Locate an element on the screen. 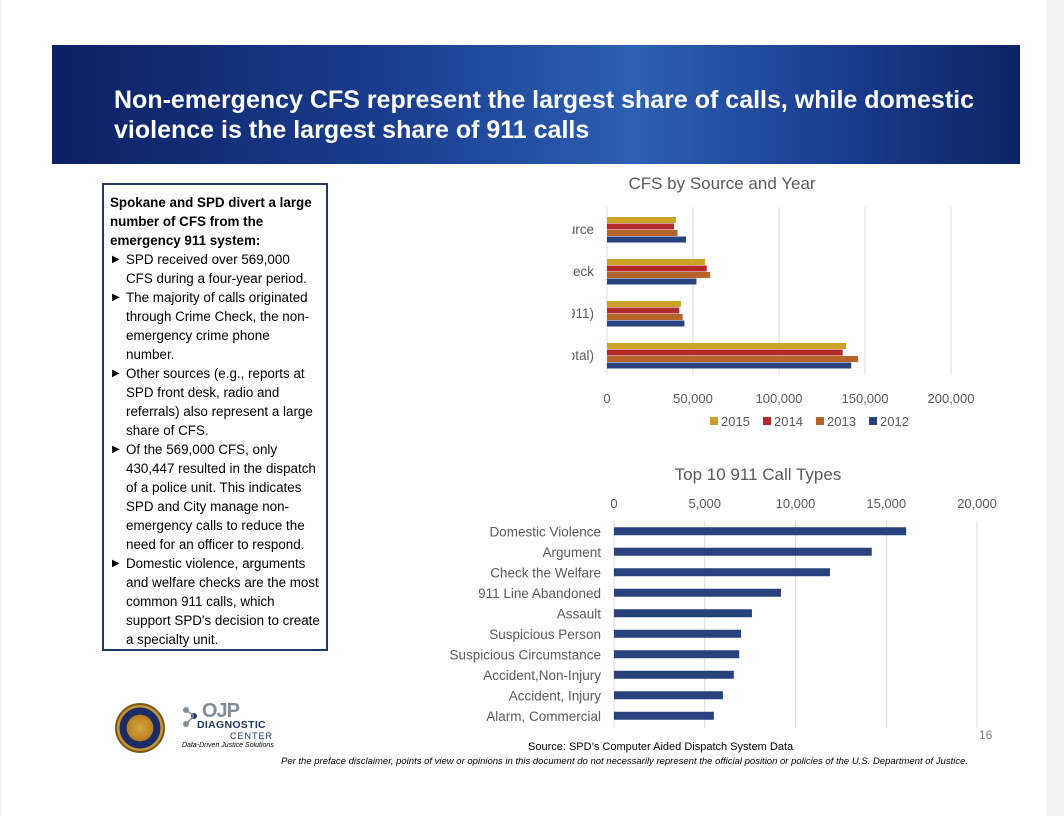 Image resolution: width=1064 pixels, height=816 pixels. category-label: Number of Crime Check is located at coordinates (583, 271).